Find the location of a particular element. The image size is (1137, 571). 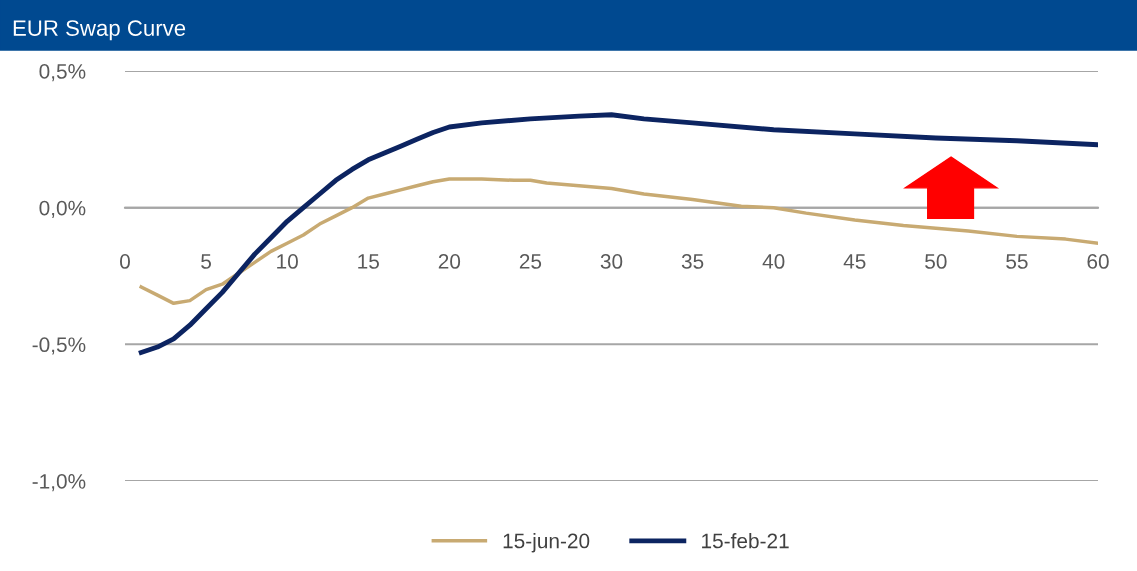

x-tick-label: 45 is located at coordinates (854, 261).